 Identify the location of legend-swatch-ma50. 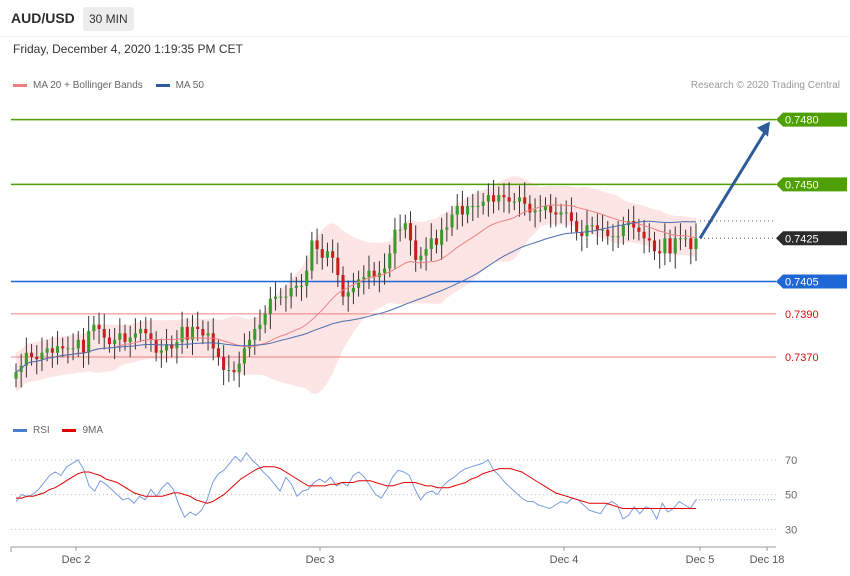
(162, 85).